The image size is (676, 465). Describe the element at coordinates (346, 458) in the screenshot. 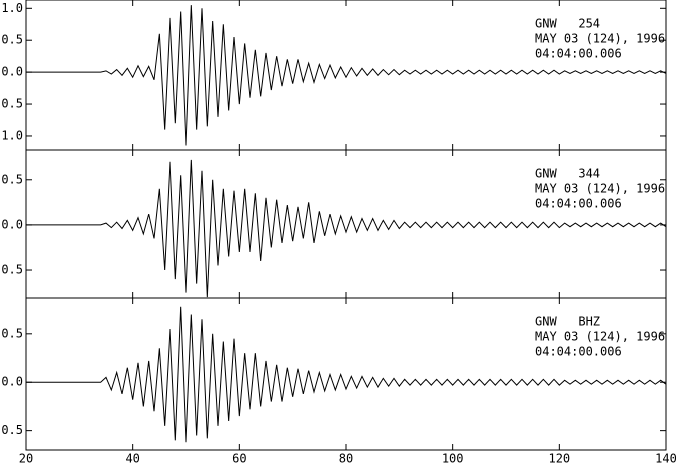

I see `x-tick-label: 80` at that location.